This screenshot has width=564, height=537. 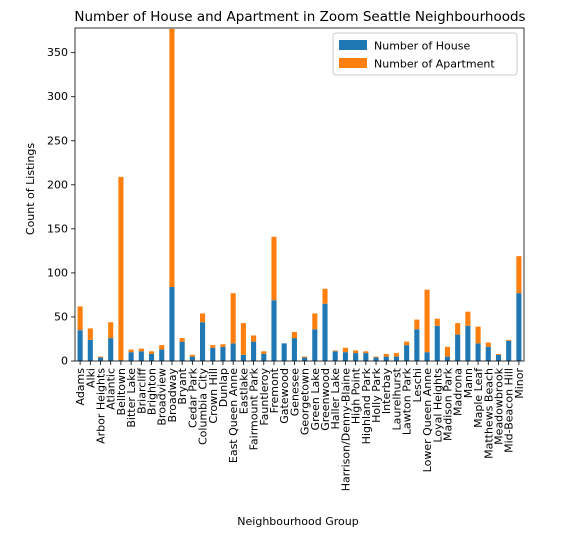 What do you see at coordinates (90, 378) in the screenshot?
I see `x-tick-label: Alki` at bounding box center [90, 378].